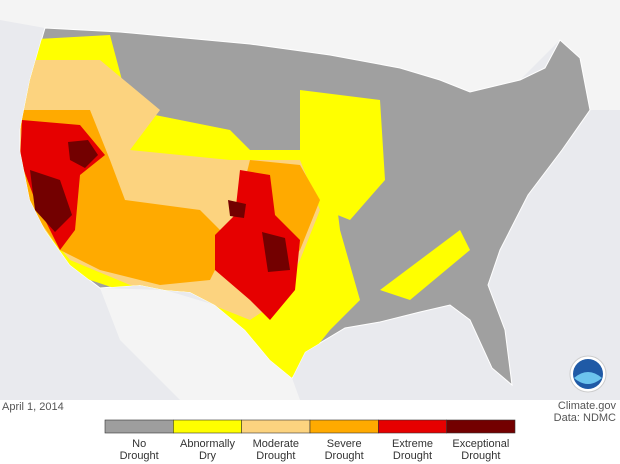  Describe the element at coordinates (587, 406) in the screenshot. I see `credit: Climate.gov` at that location.